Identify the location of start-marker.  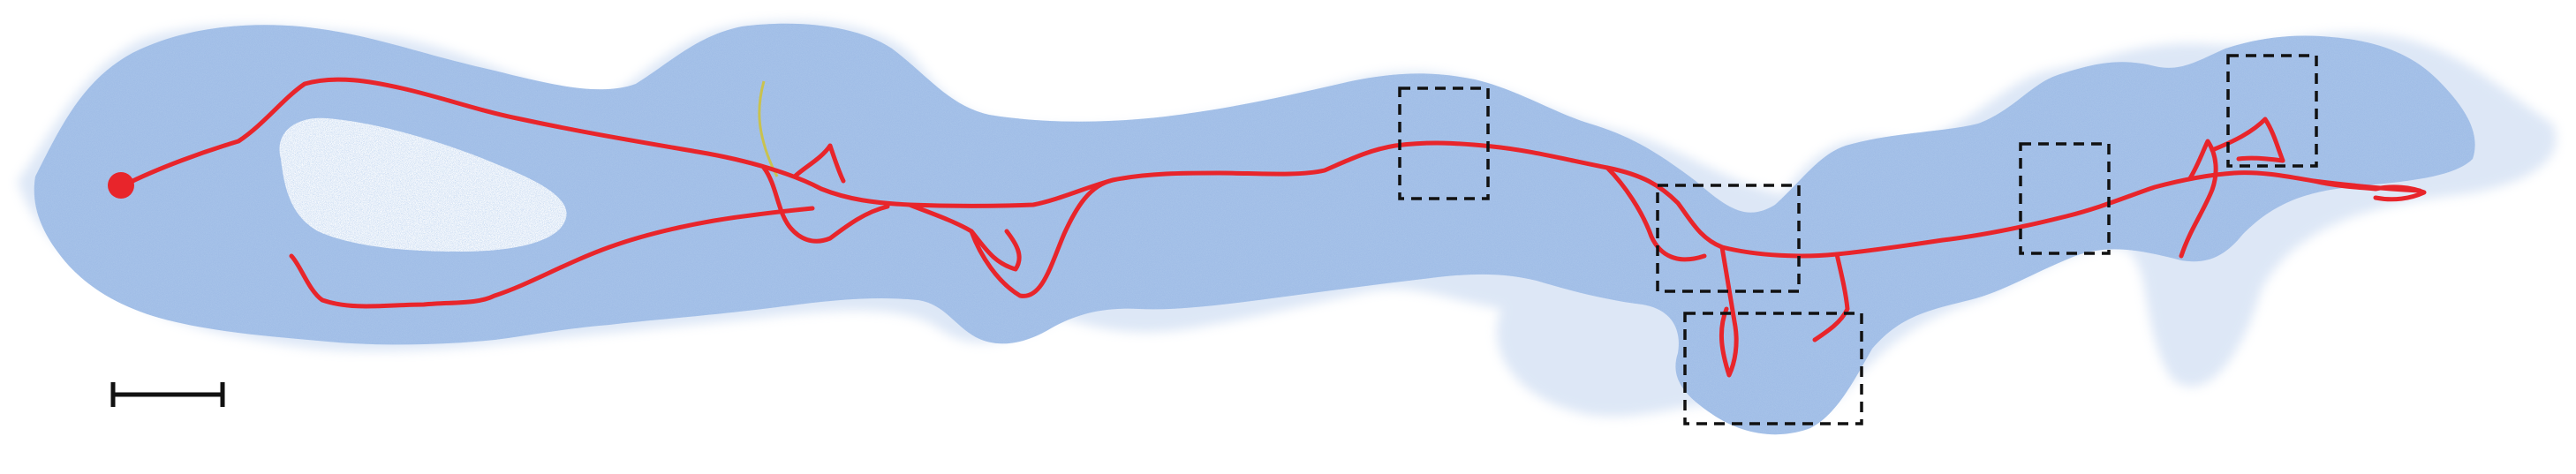
(121, 185).